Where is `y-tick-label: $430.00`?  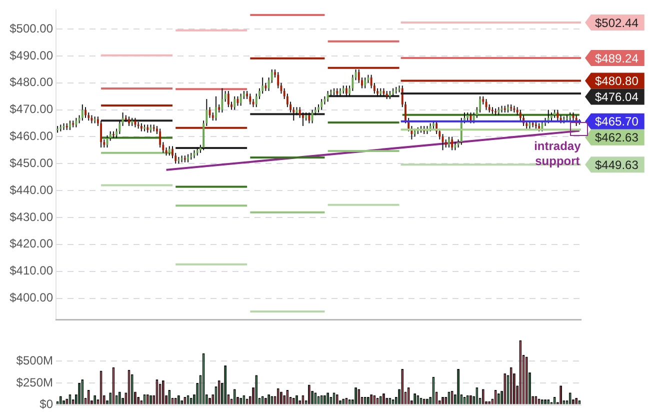
y-tick-label: $430.00 is located at coordinates (32, 217).